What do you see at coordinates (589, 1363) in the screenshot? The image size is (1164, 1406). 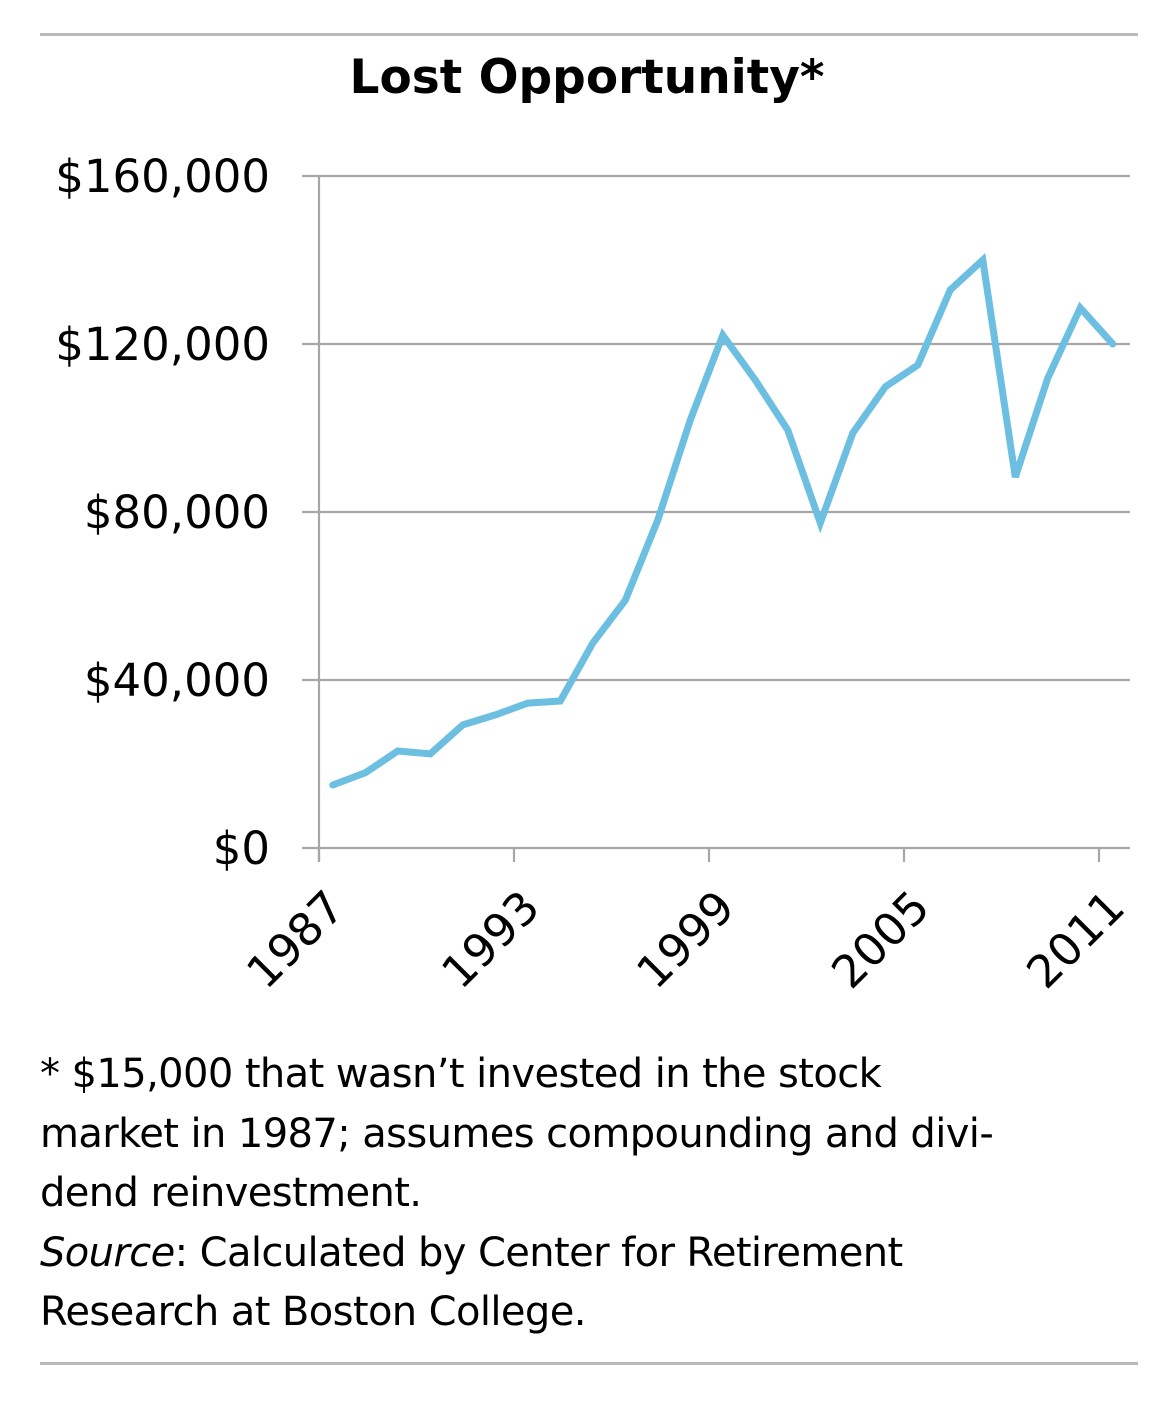 I see `bottom-divider` at bounding box center [589, 1363].